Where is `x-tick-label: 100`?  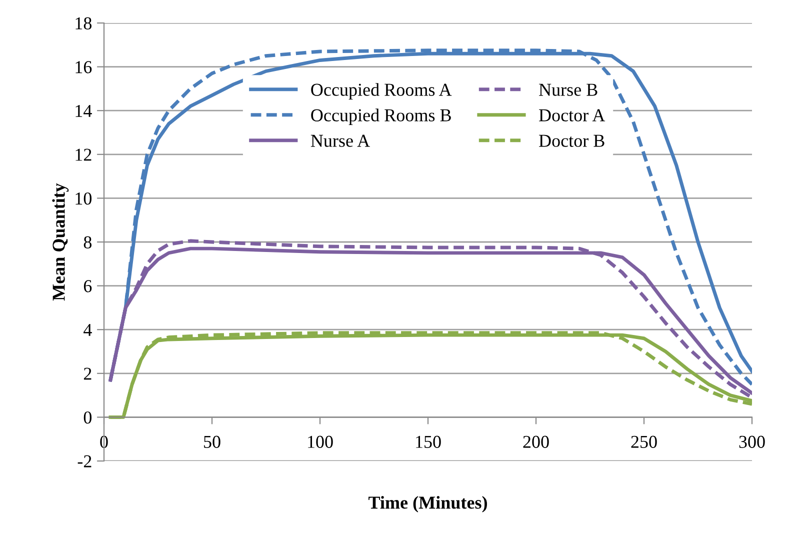
x-tick-label: 100 is located at coordinates (320, 442).